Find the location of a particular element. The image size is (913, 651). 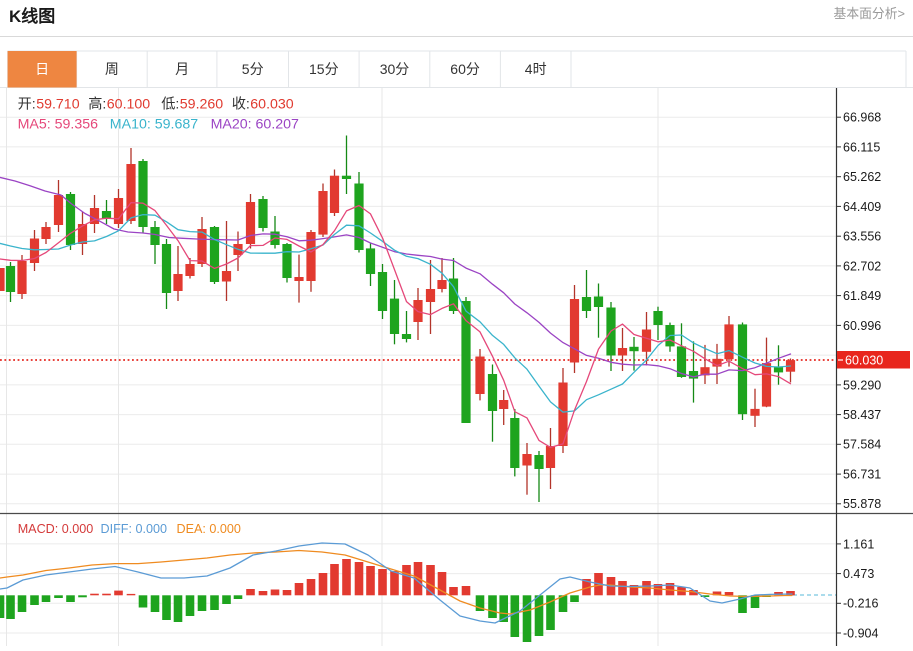

svg-text: 55.878 is located at coordinates (862, 504).